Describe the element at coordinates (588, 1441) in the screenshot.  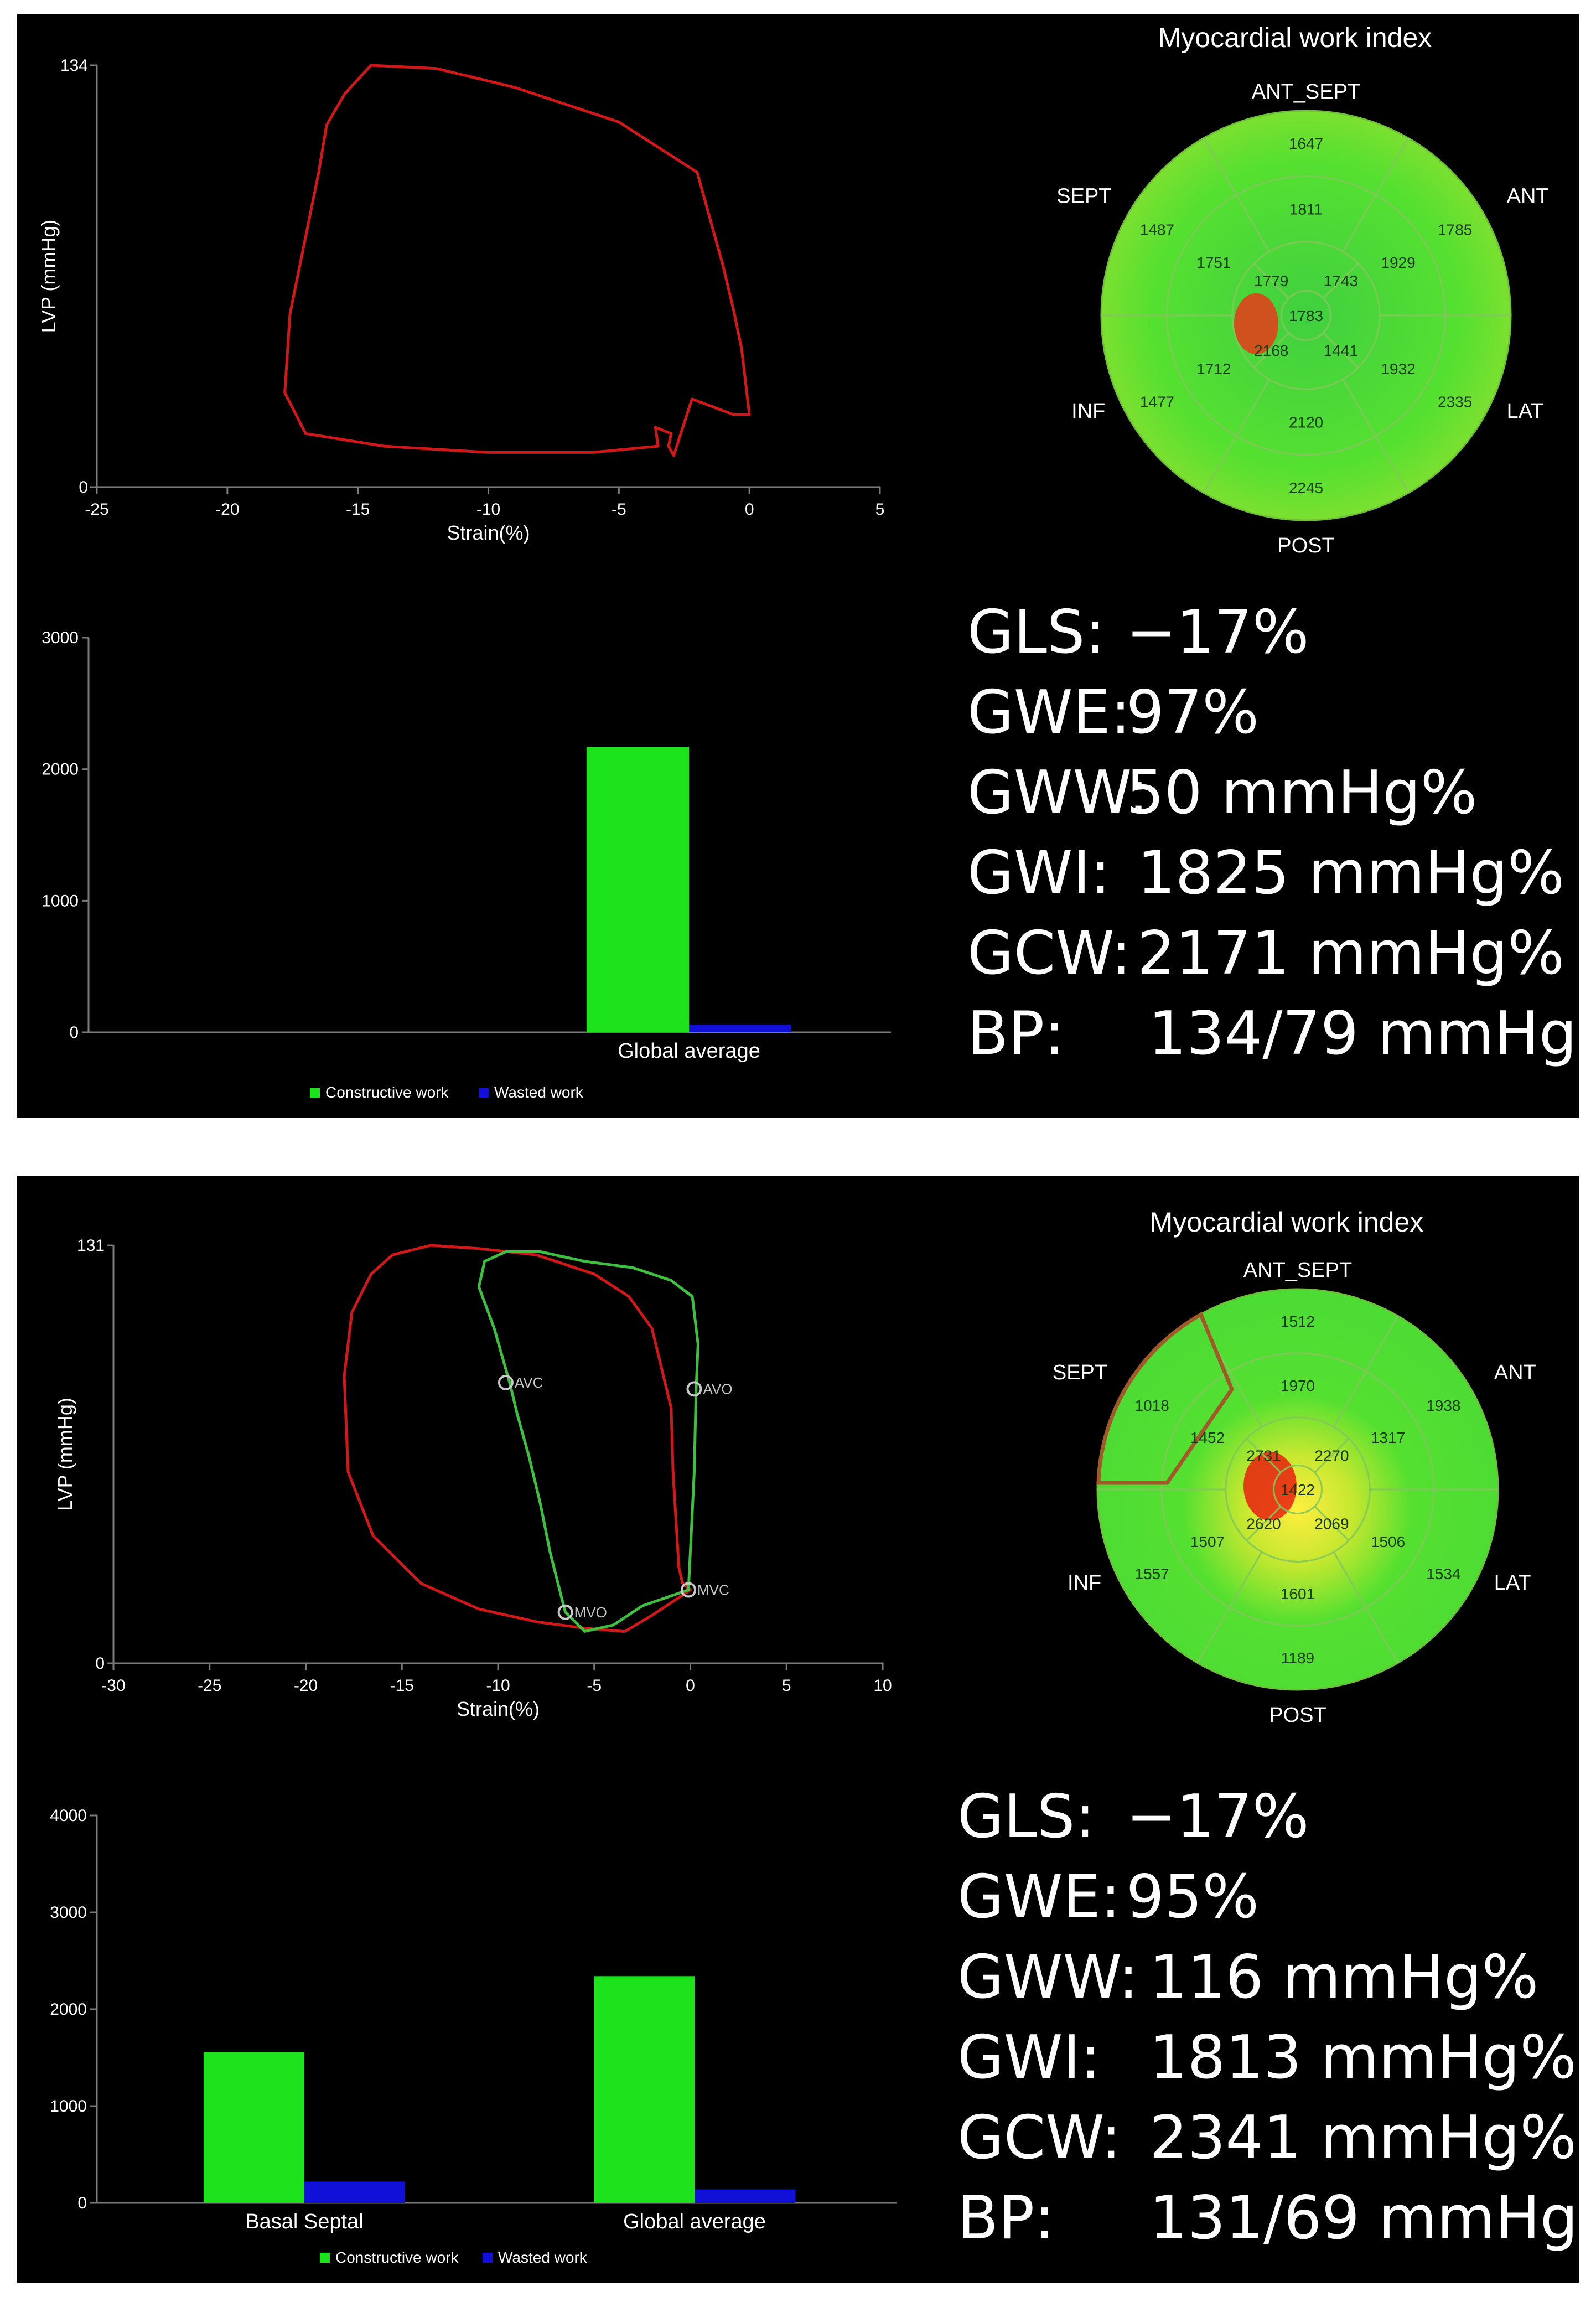
I see `reference-loop` at that location.